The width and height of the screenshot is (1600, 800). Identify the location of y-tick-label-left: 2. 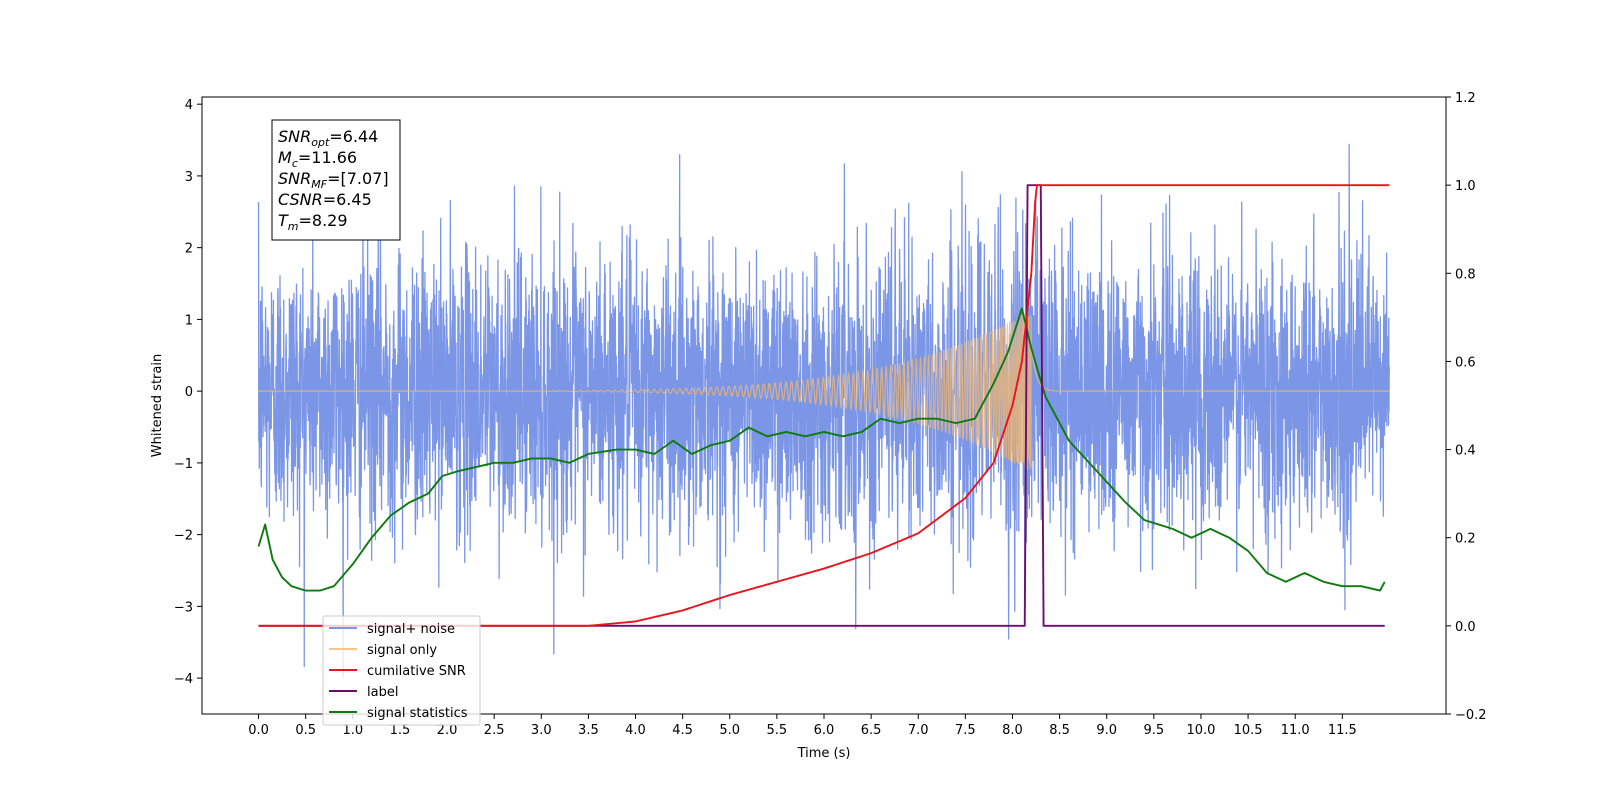
(189, 249).